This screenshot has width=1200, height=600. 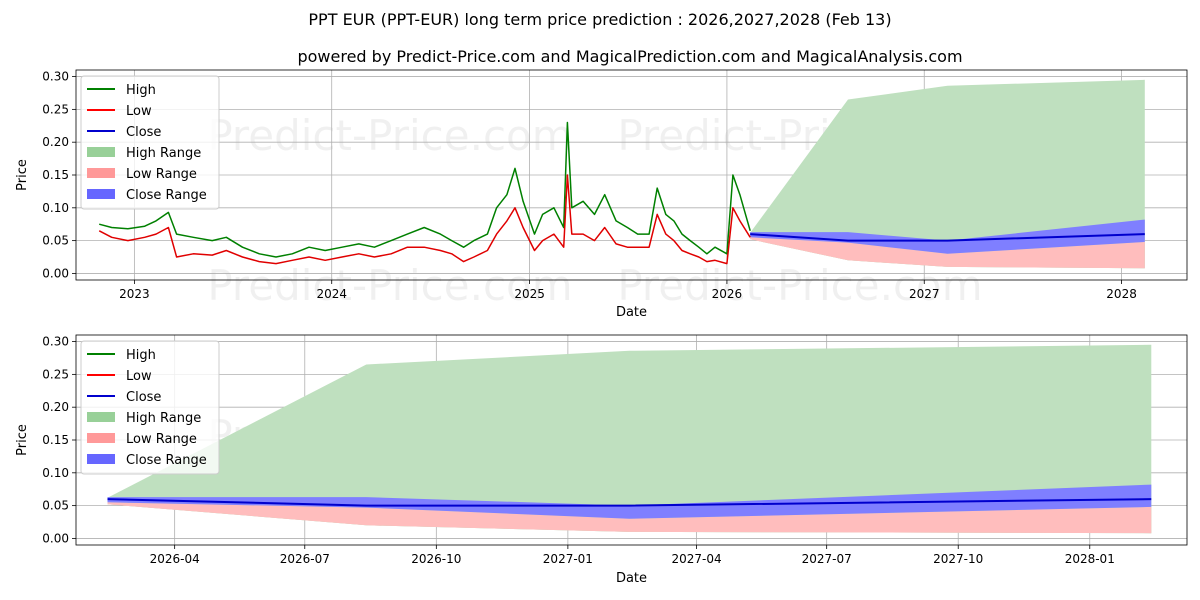 I want to click on x-tick-label: 2025, so click(x=529, y=294).